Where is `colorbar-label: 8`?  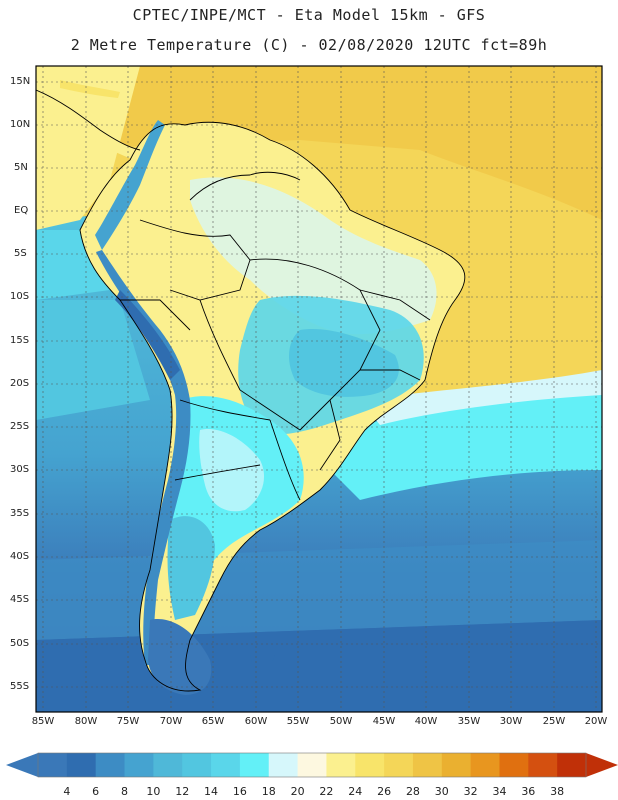
colorbar-label: 8 is located at coordinates (125, 791).